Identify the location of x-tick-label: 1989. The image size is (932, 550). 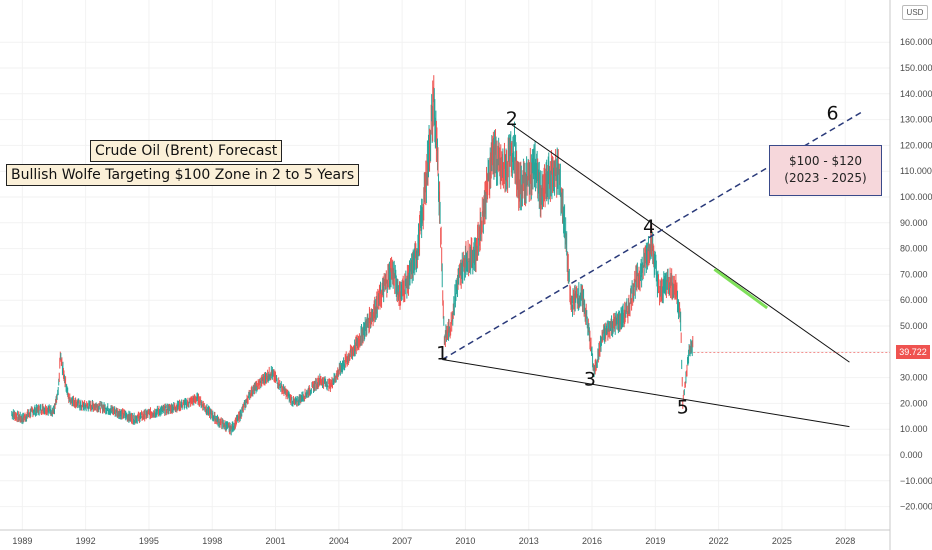
(22, 541).